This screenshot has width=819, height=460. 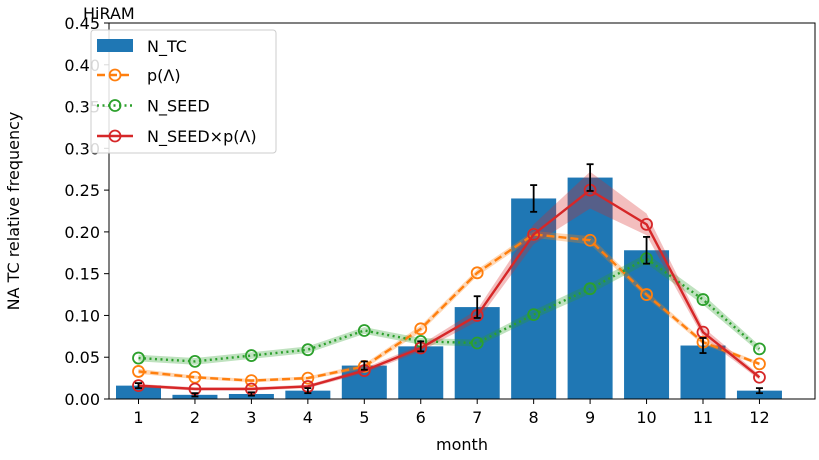 I want to click on legend-marker-p-, so click(x=115, y=75).